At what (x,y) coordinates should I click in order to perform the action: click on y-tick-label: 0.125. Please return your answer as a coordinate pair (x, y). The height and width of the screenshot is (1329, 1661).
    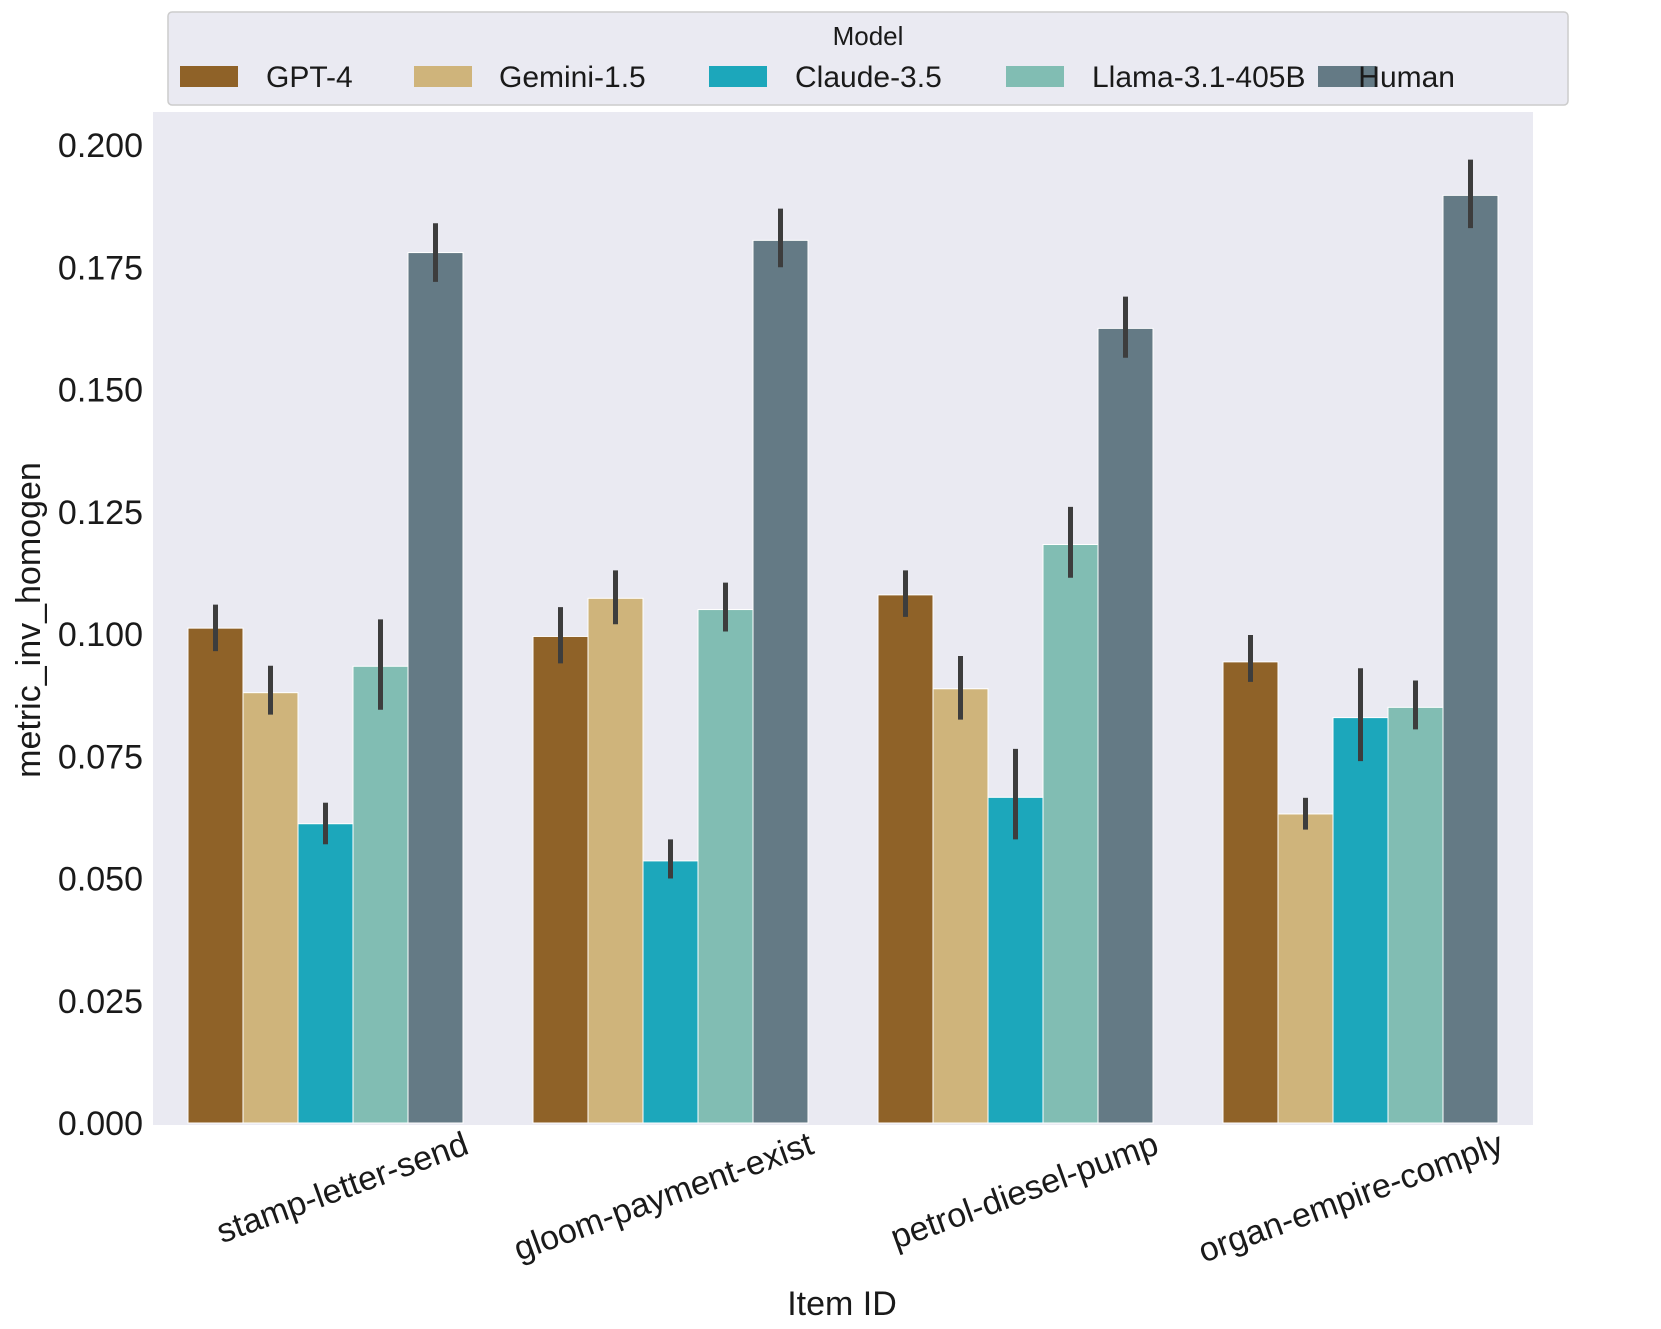
    Looking at the image, I should click on (100, 513).